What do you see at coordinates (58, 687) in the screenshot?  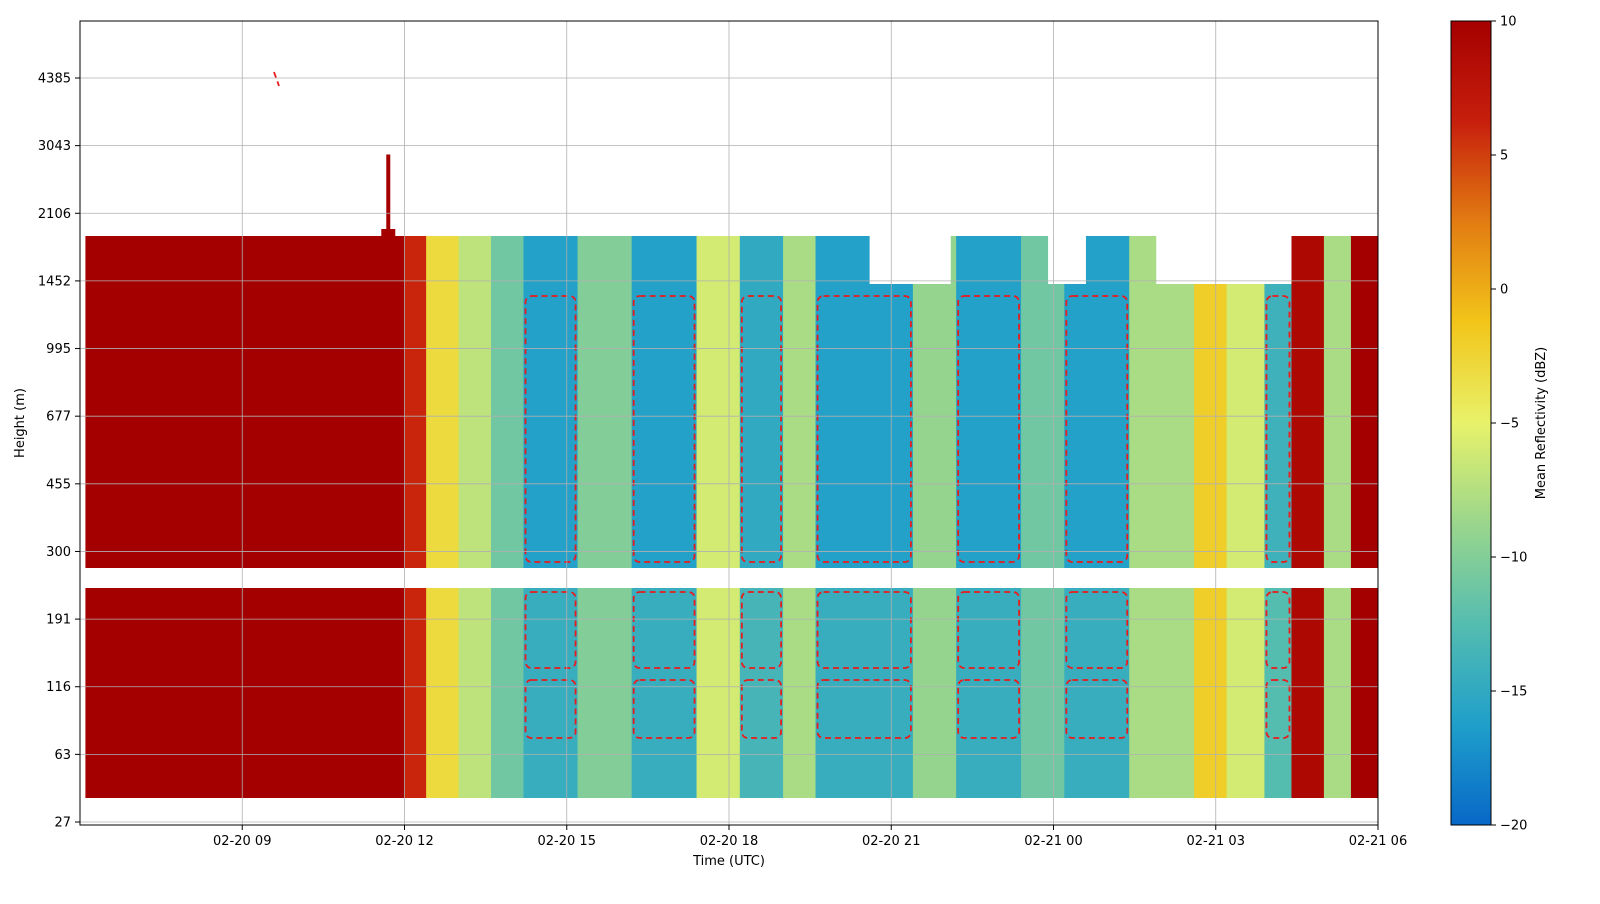 I see `y-tick-label: 116` at bounding box center [58, 687].